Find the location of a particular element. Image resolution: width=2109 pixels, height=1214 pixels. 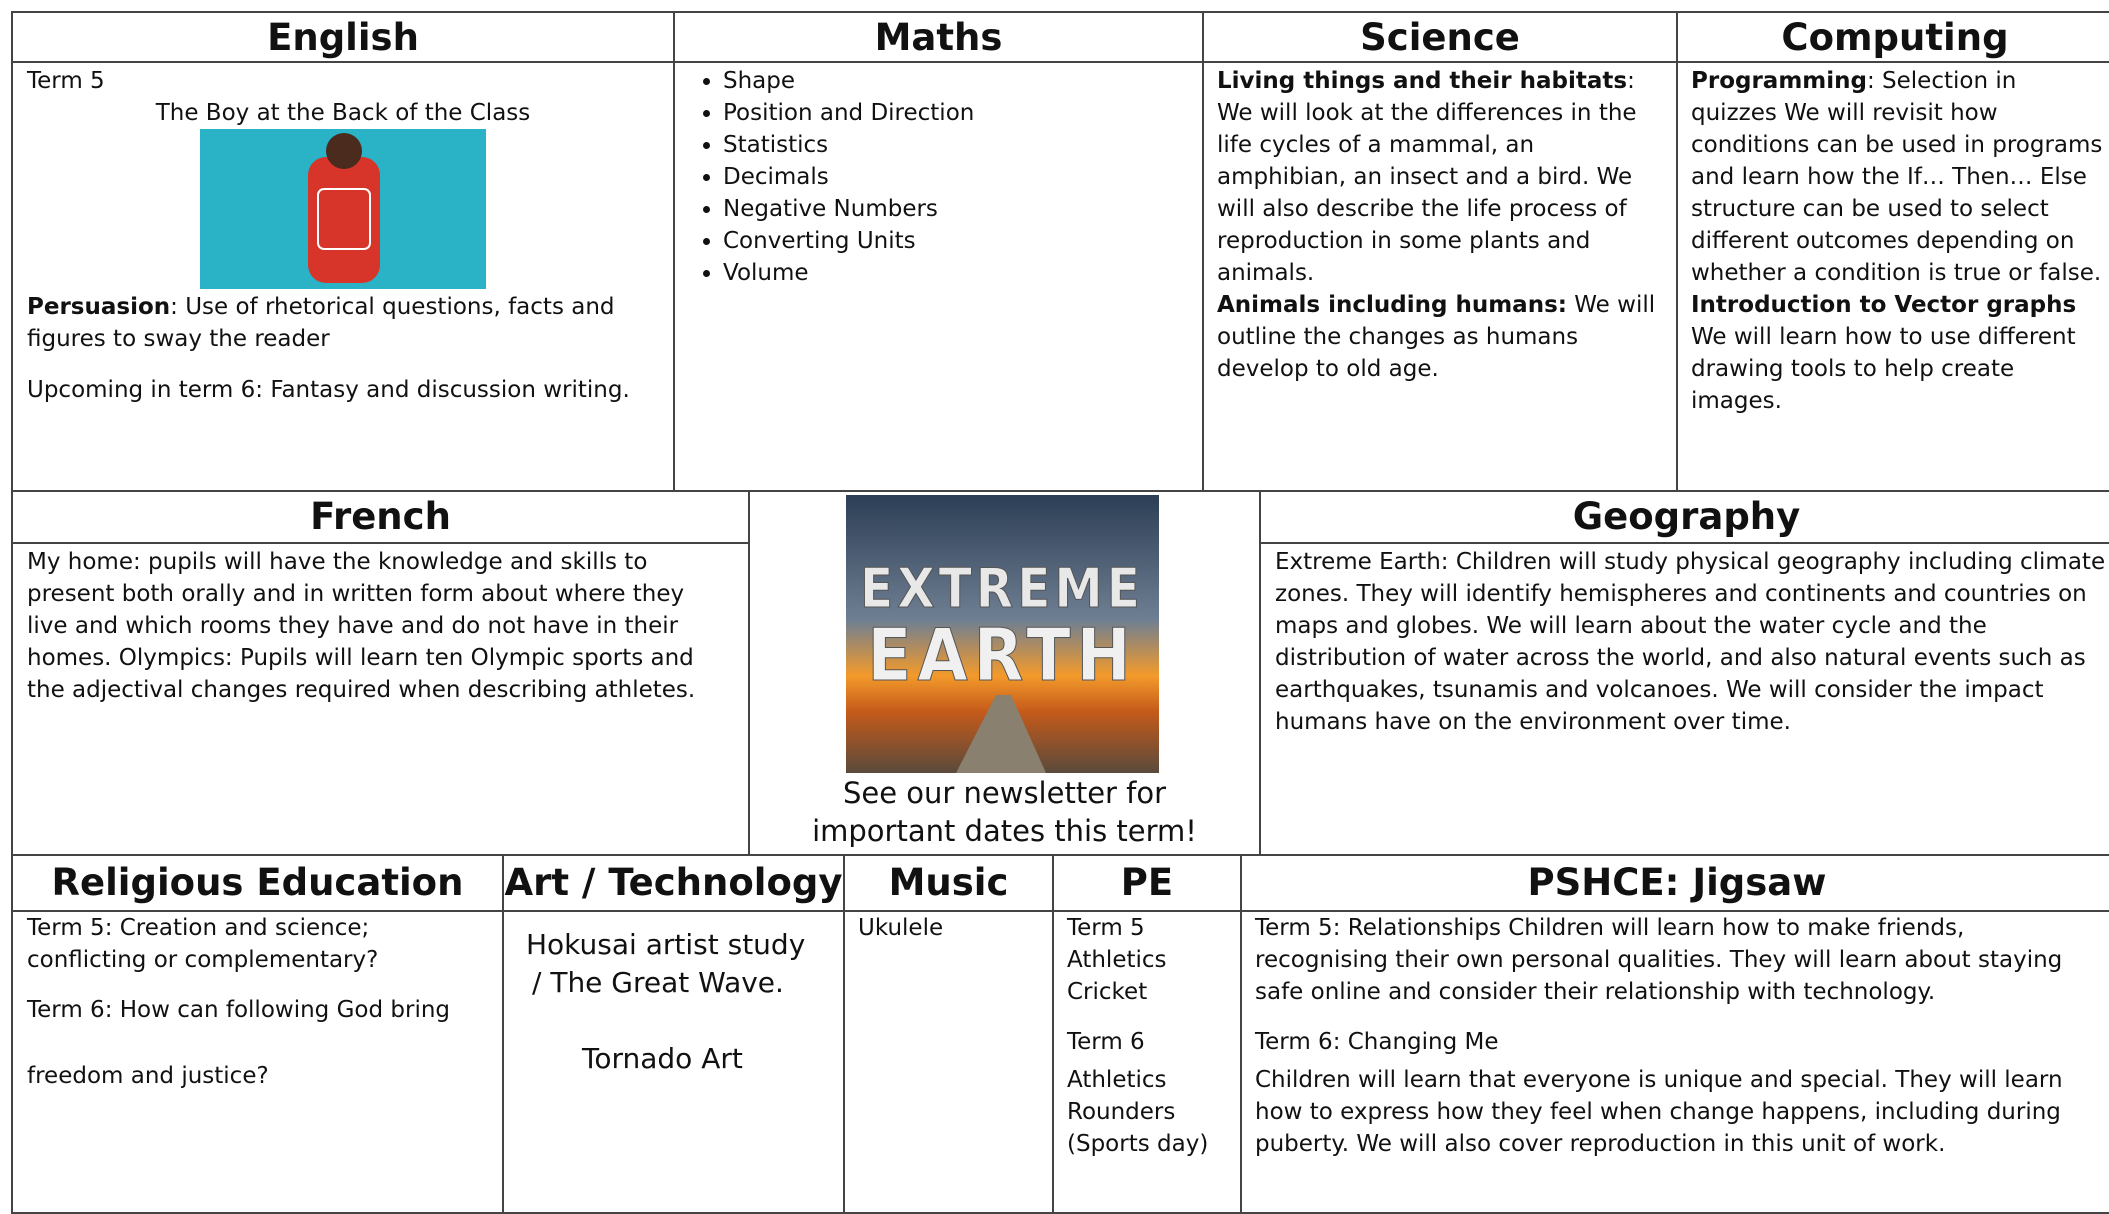

heading: Science is located at coordinates (1440, 38).